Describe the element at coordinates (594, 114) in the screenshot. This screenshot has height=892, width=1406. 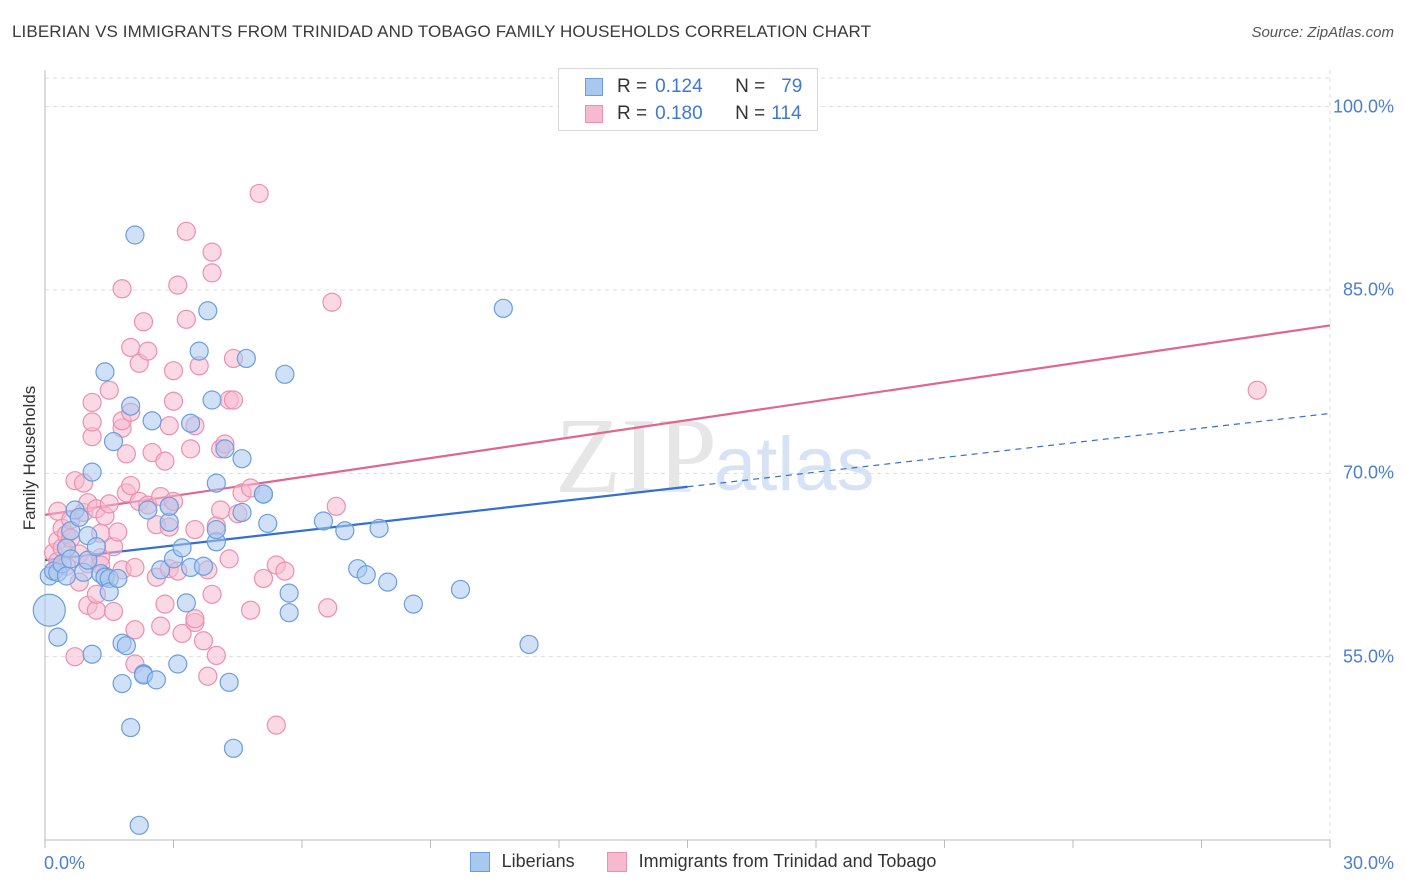
I see `legend-swatch-pink` at that location.